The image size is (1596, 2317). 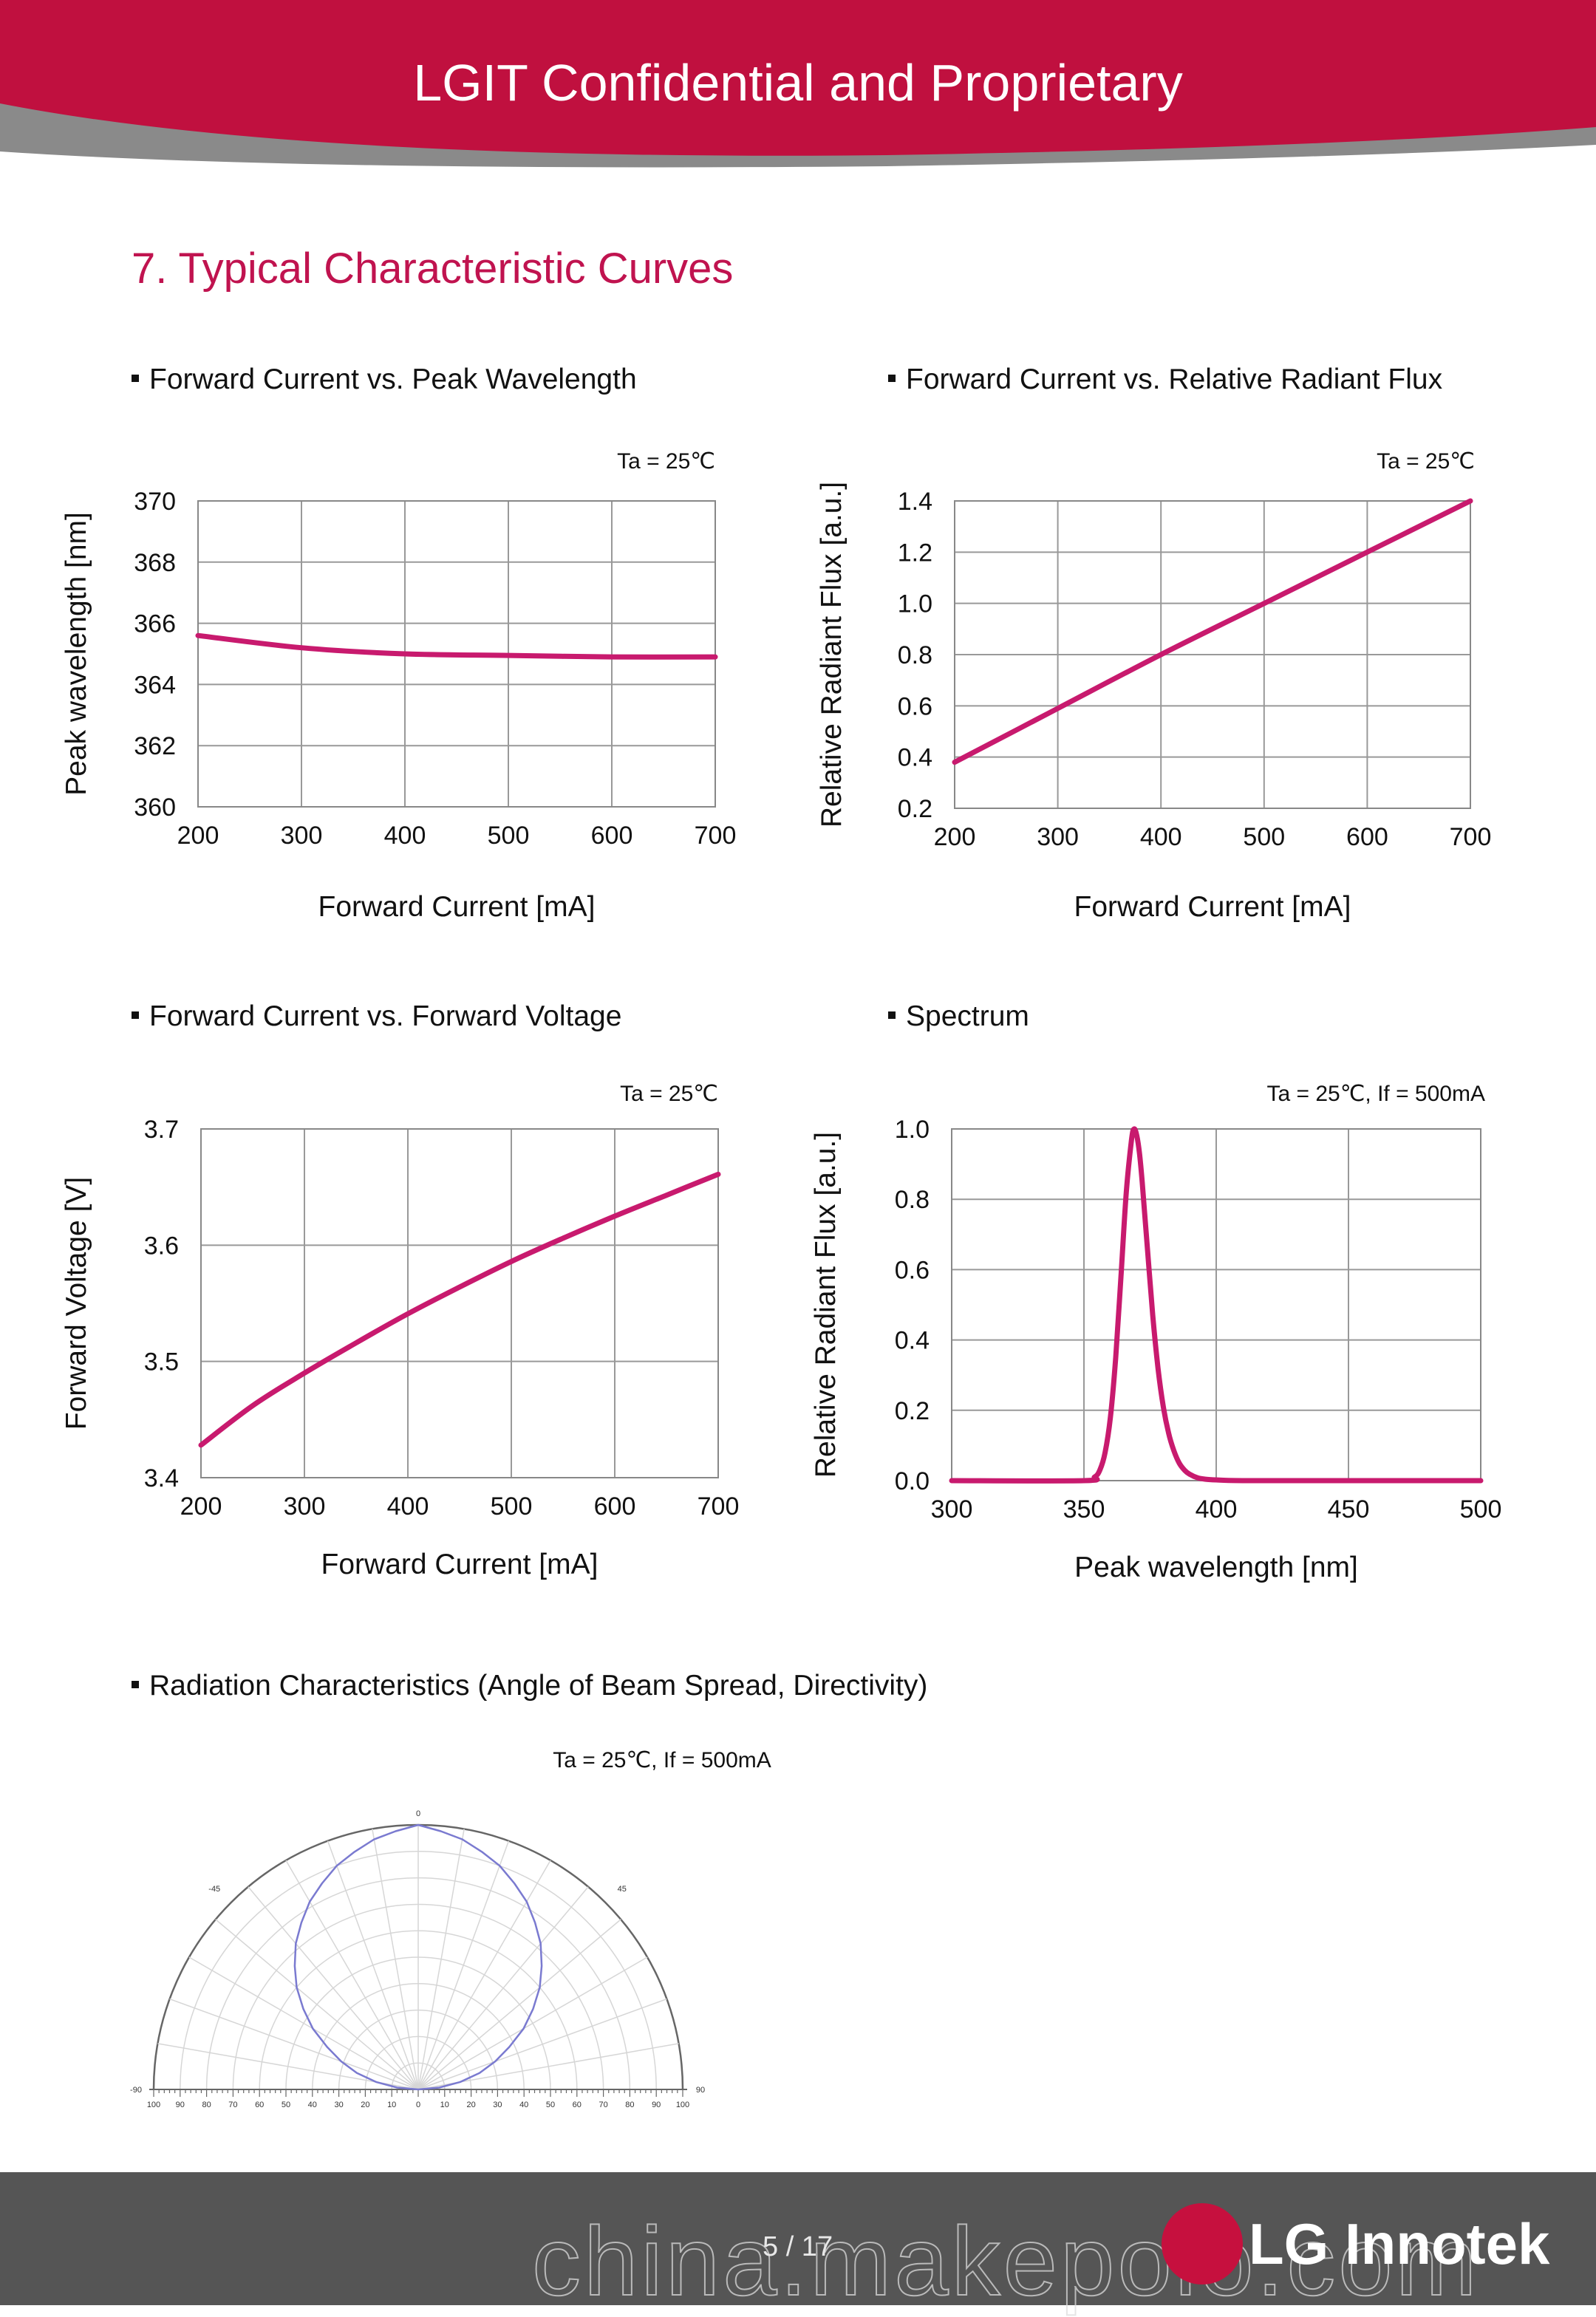 I want to click on y-tick-label: 360, so click(x=155, y=808).